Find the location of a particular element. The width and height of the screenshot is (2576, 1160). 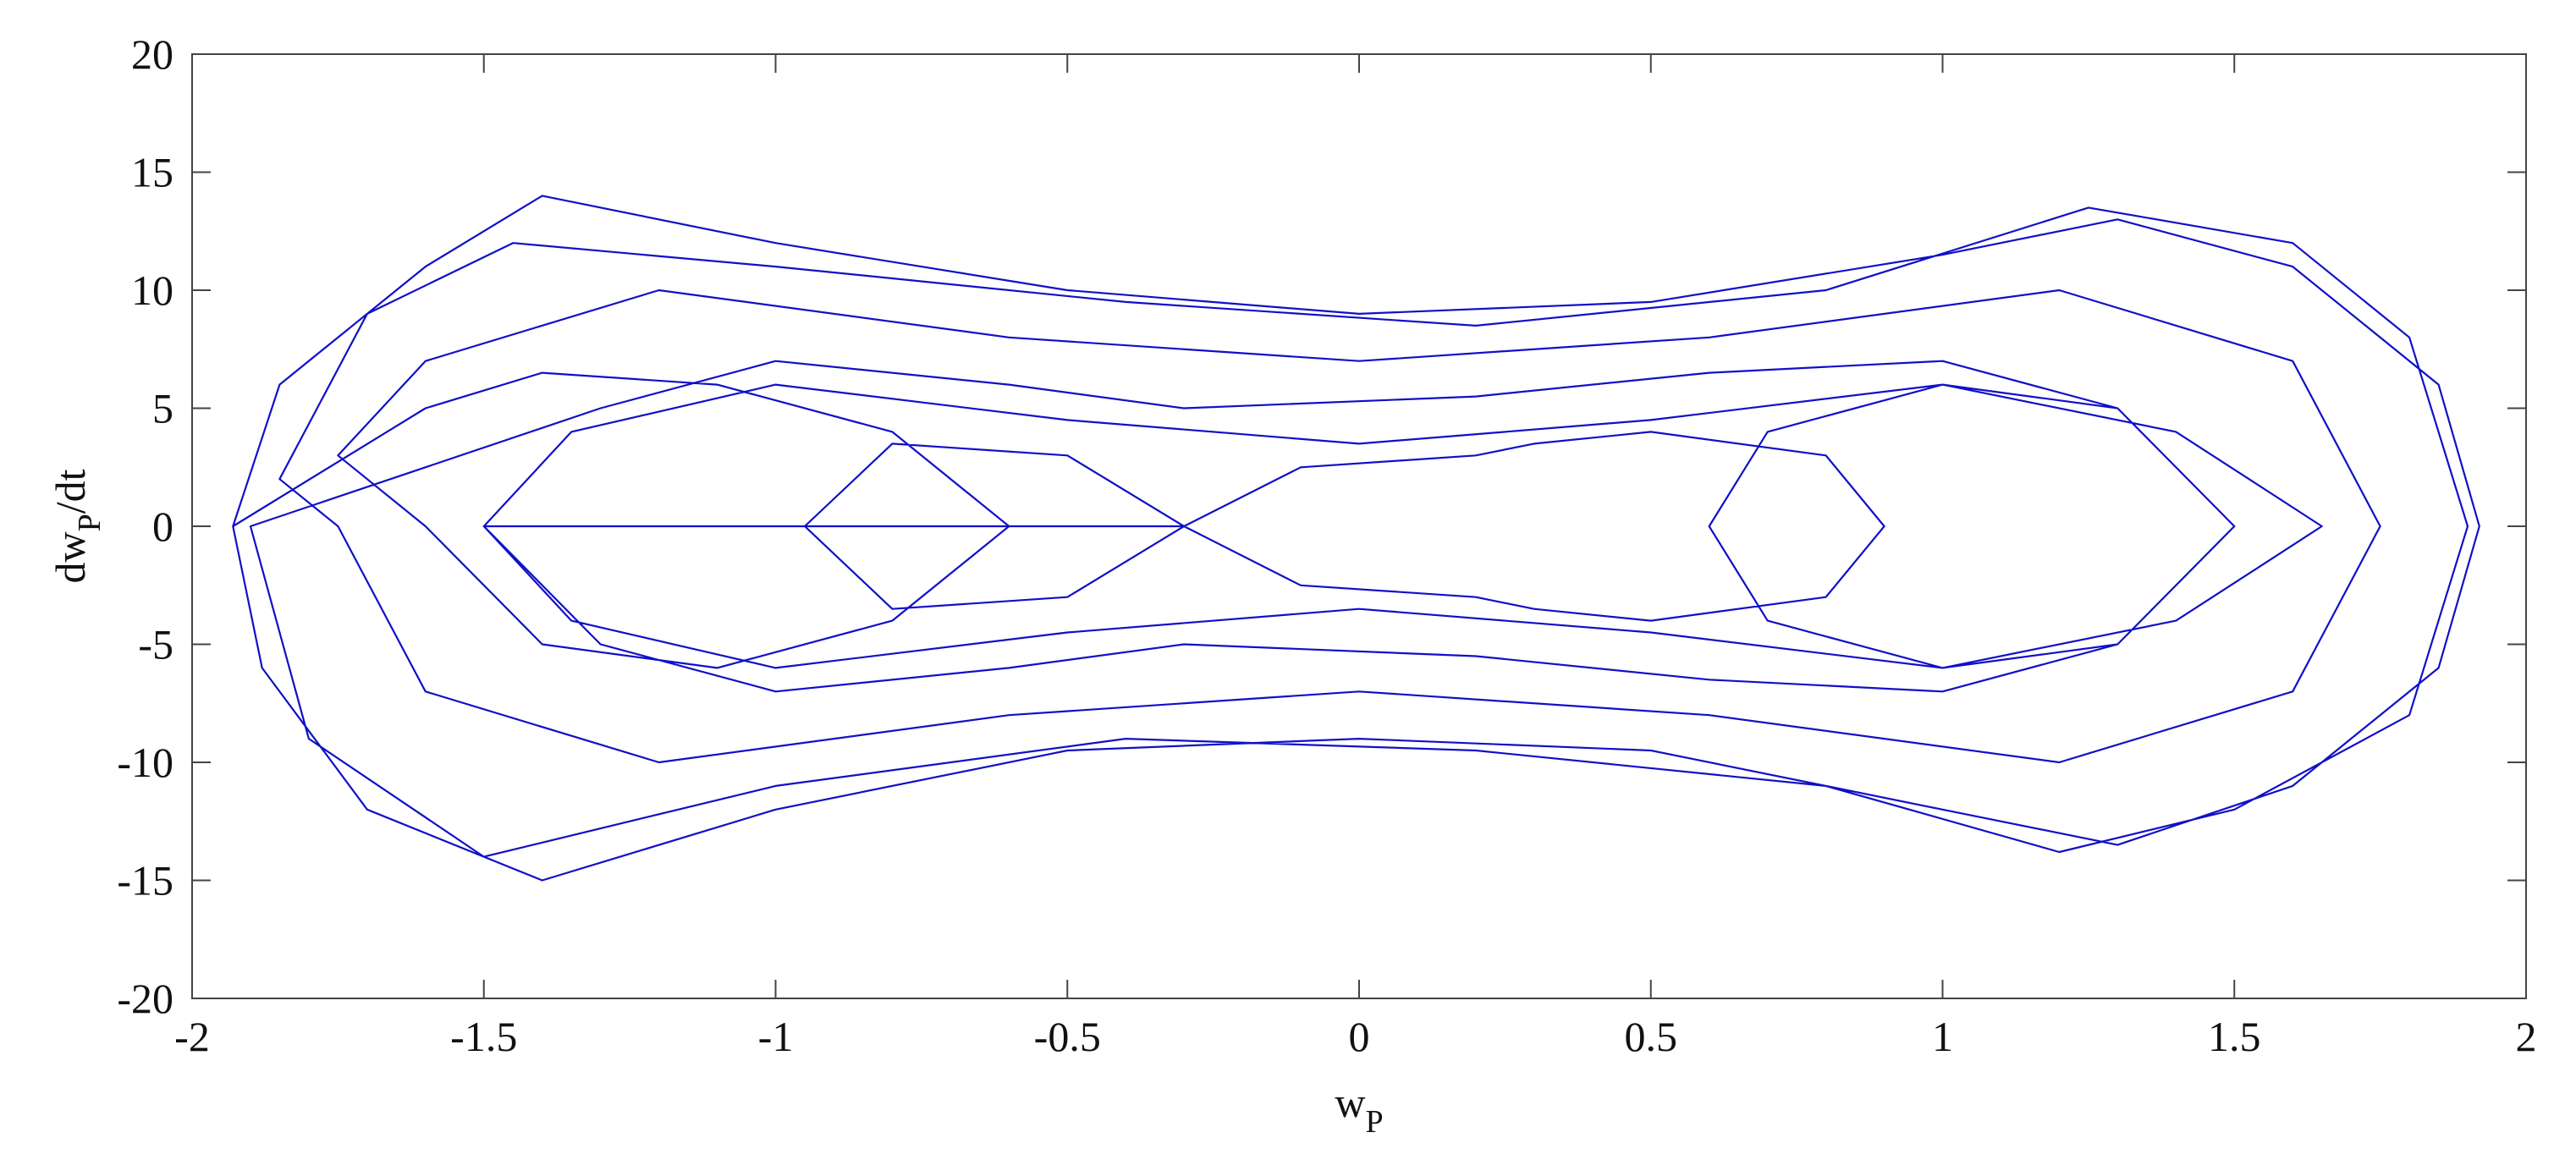

x-tick-label: -0.5 is located at coordinates (1067, 1036).